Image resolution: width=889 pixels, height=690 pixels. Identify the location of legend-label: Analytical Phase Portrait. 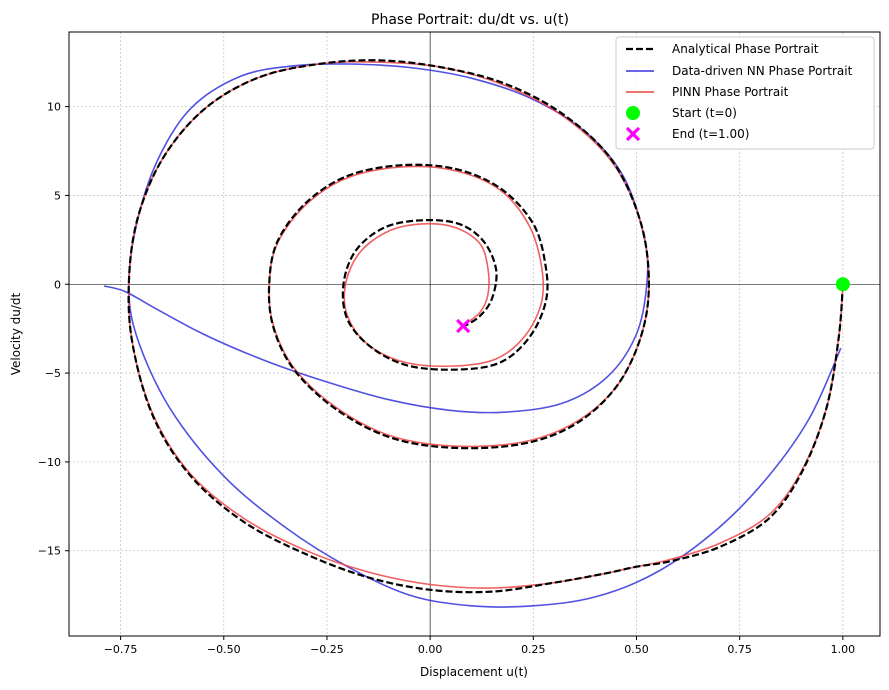
(745, 49).